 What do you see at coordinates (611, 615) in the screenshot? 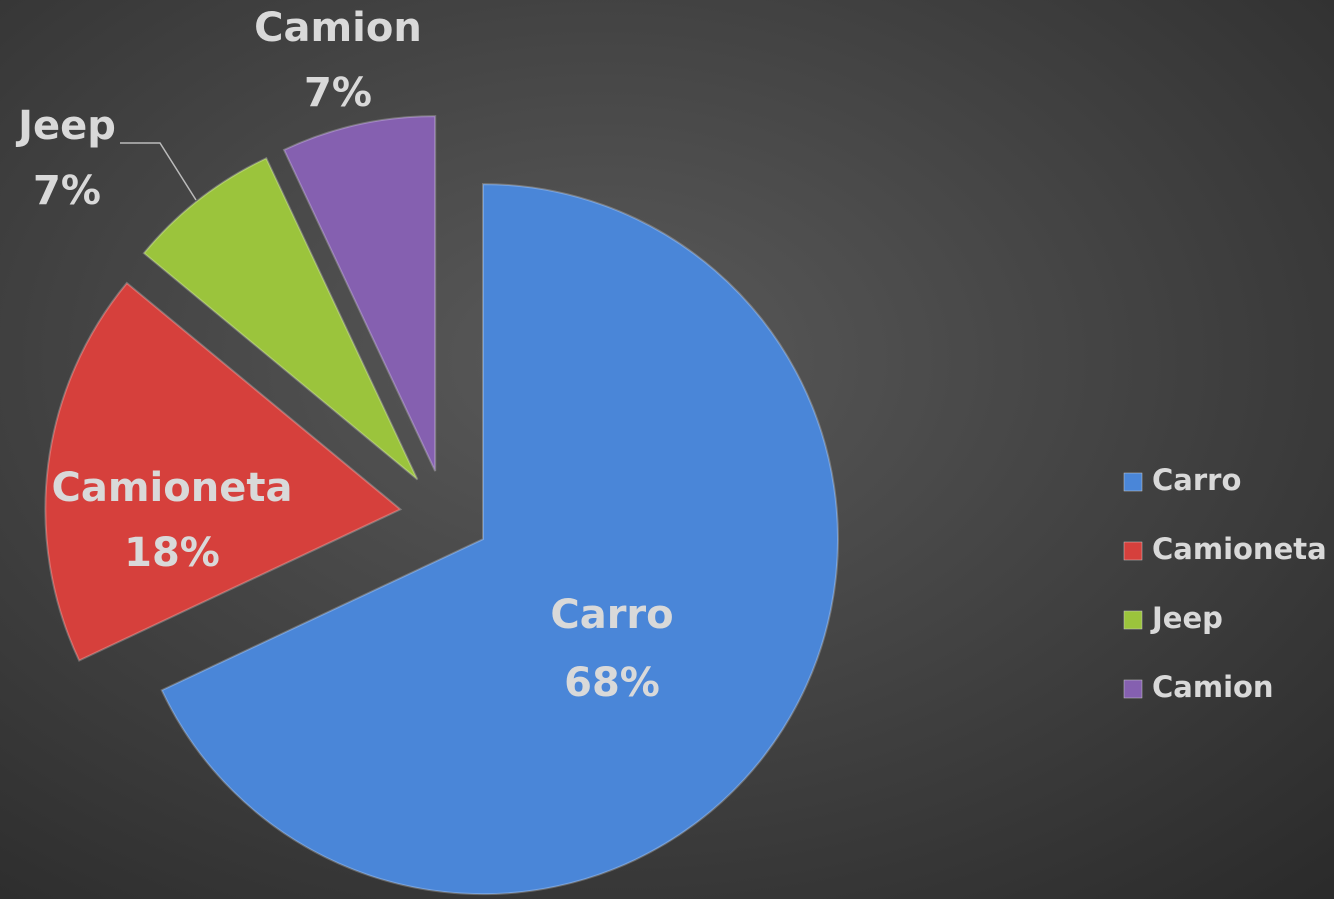
I see `data-label-category: Carro` at bounding box center [611, 615].